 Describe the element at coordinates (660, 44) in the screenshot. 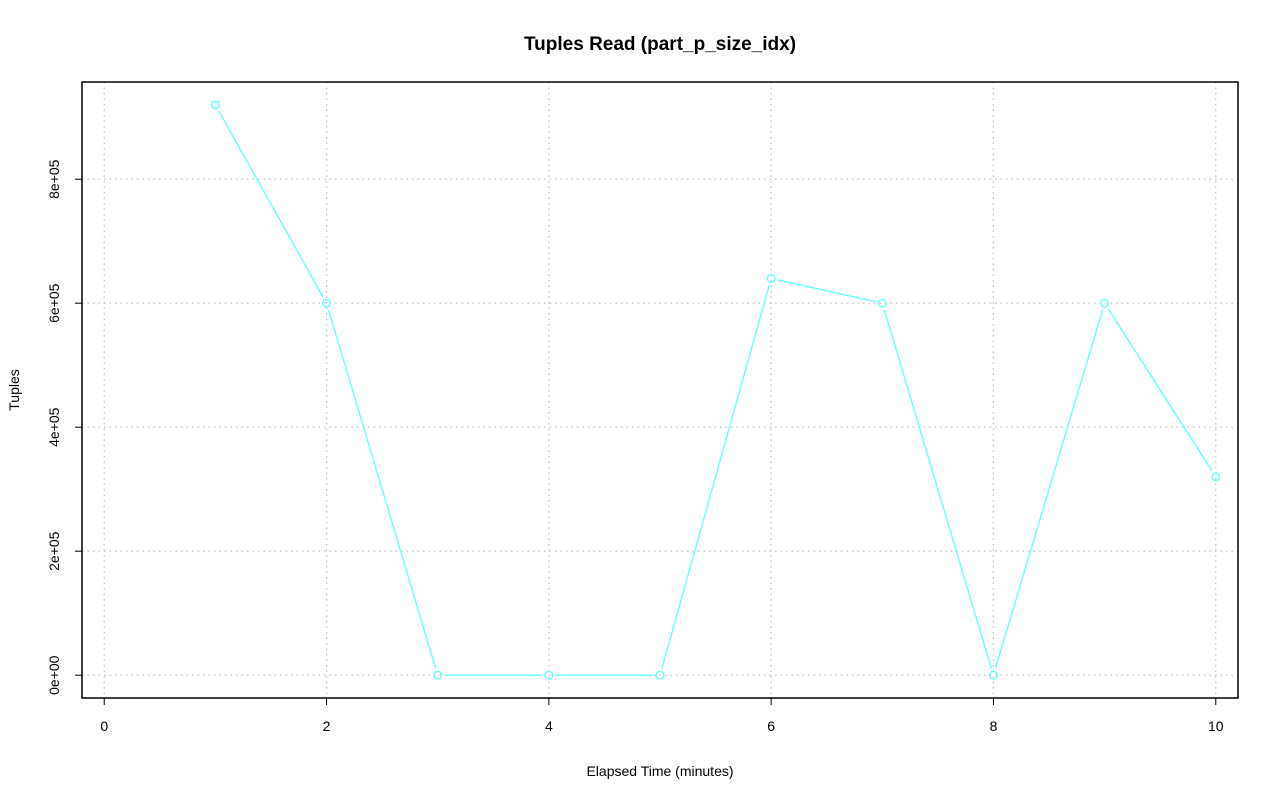

I see `chart-title: Tuples Read (part_p_size_idx)` at that location.